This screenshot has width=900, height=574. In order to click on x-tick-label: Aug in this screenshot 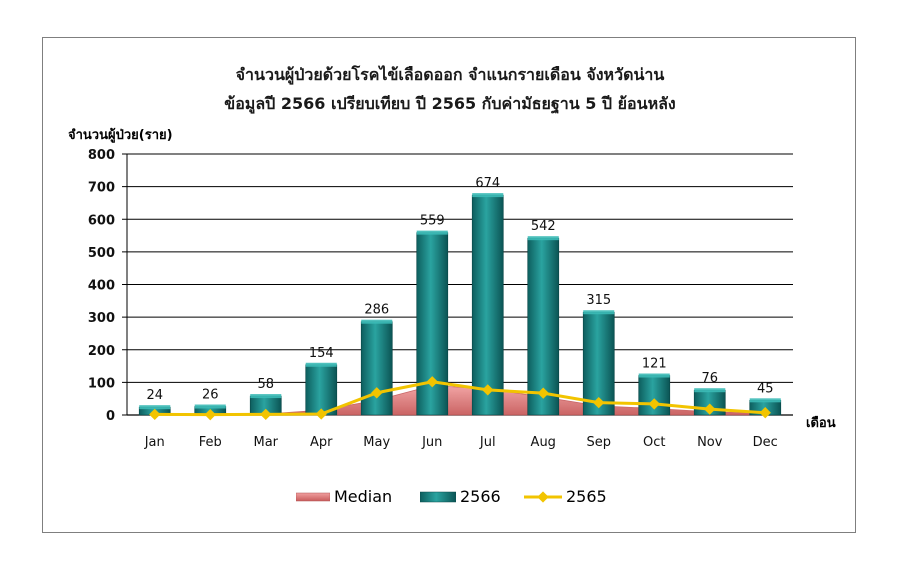, I will do `click(543, 442)`.